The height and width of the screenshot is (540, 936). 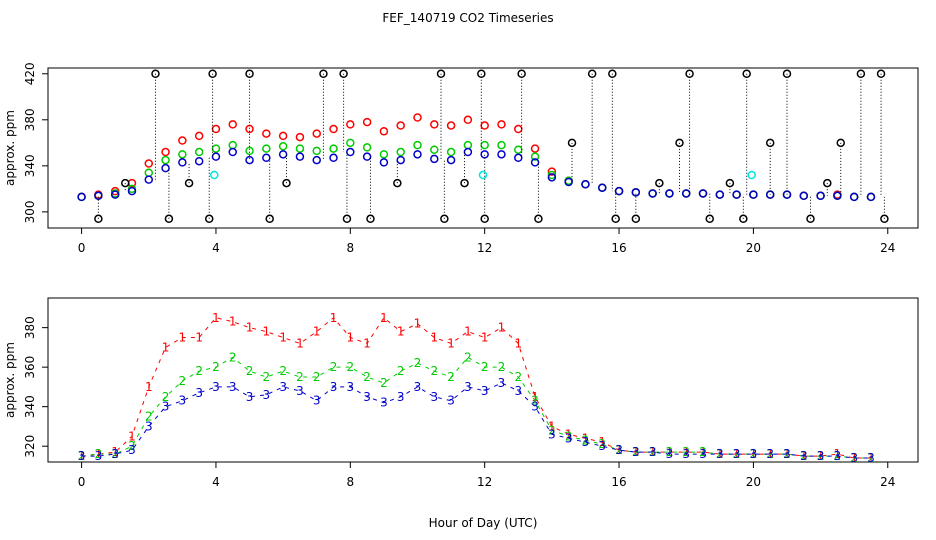 What do you see at coordinates (30, 367) in the screenshot?
I see `y-tick-label: 360` at bounding box center [30, 367].